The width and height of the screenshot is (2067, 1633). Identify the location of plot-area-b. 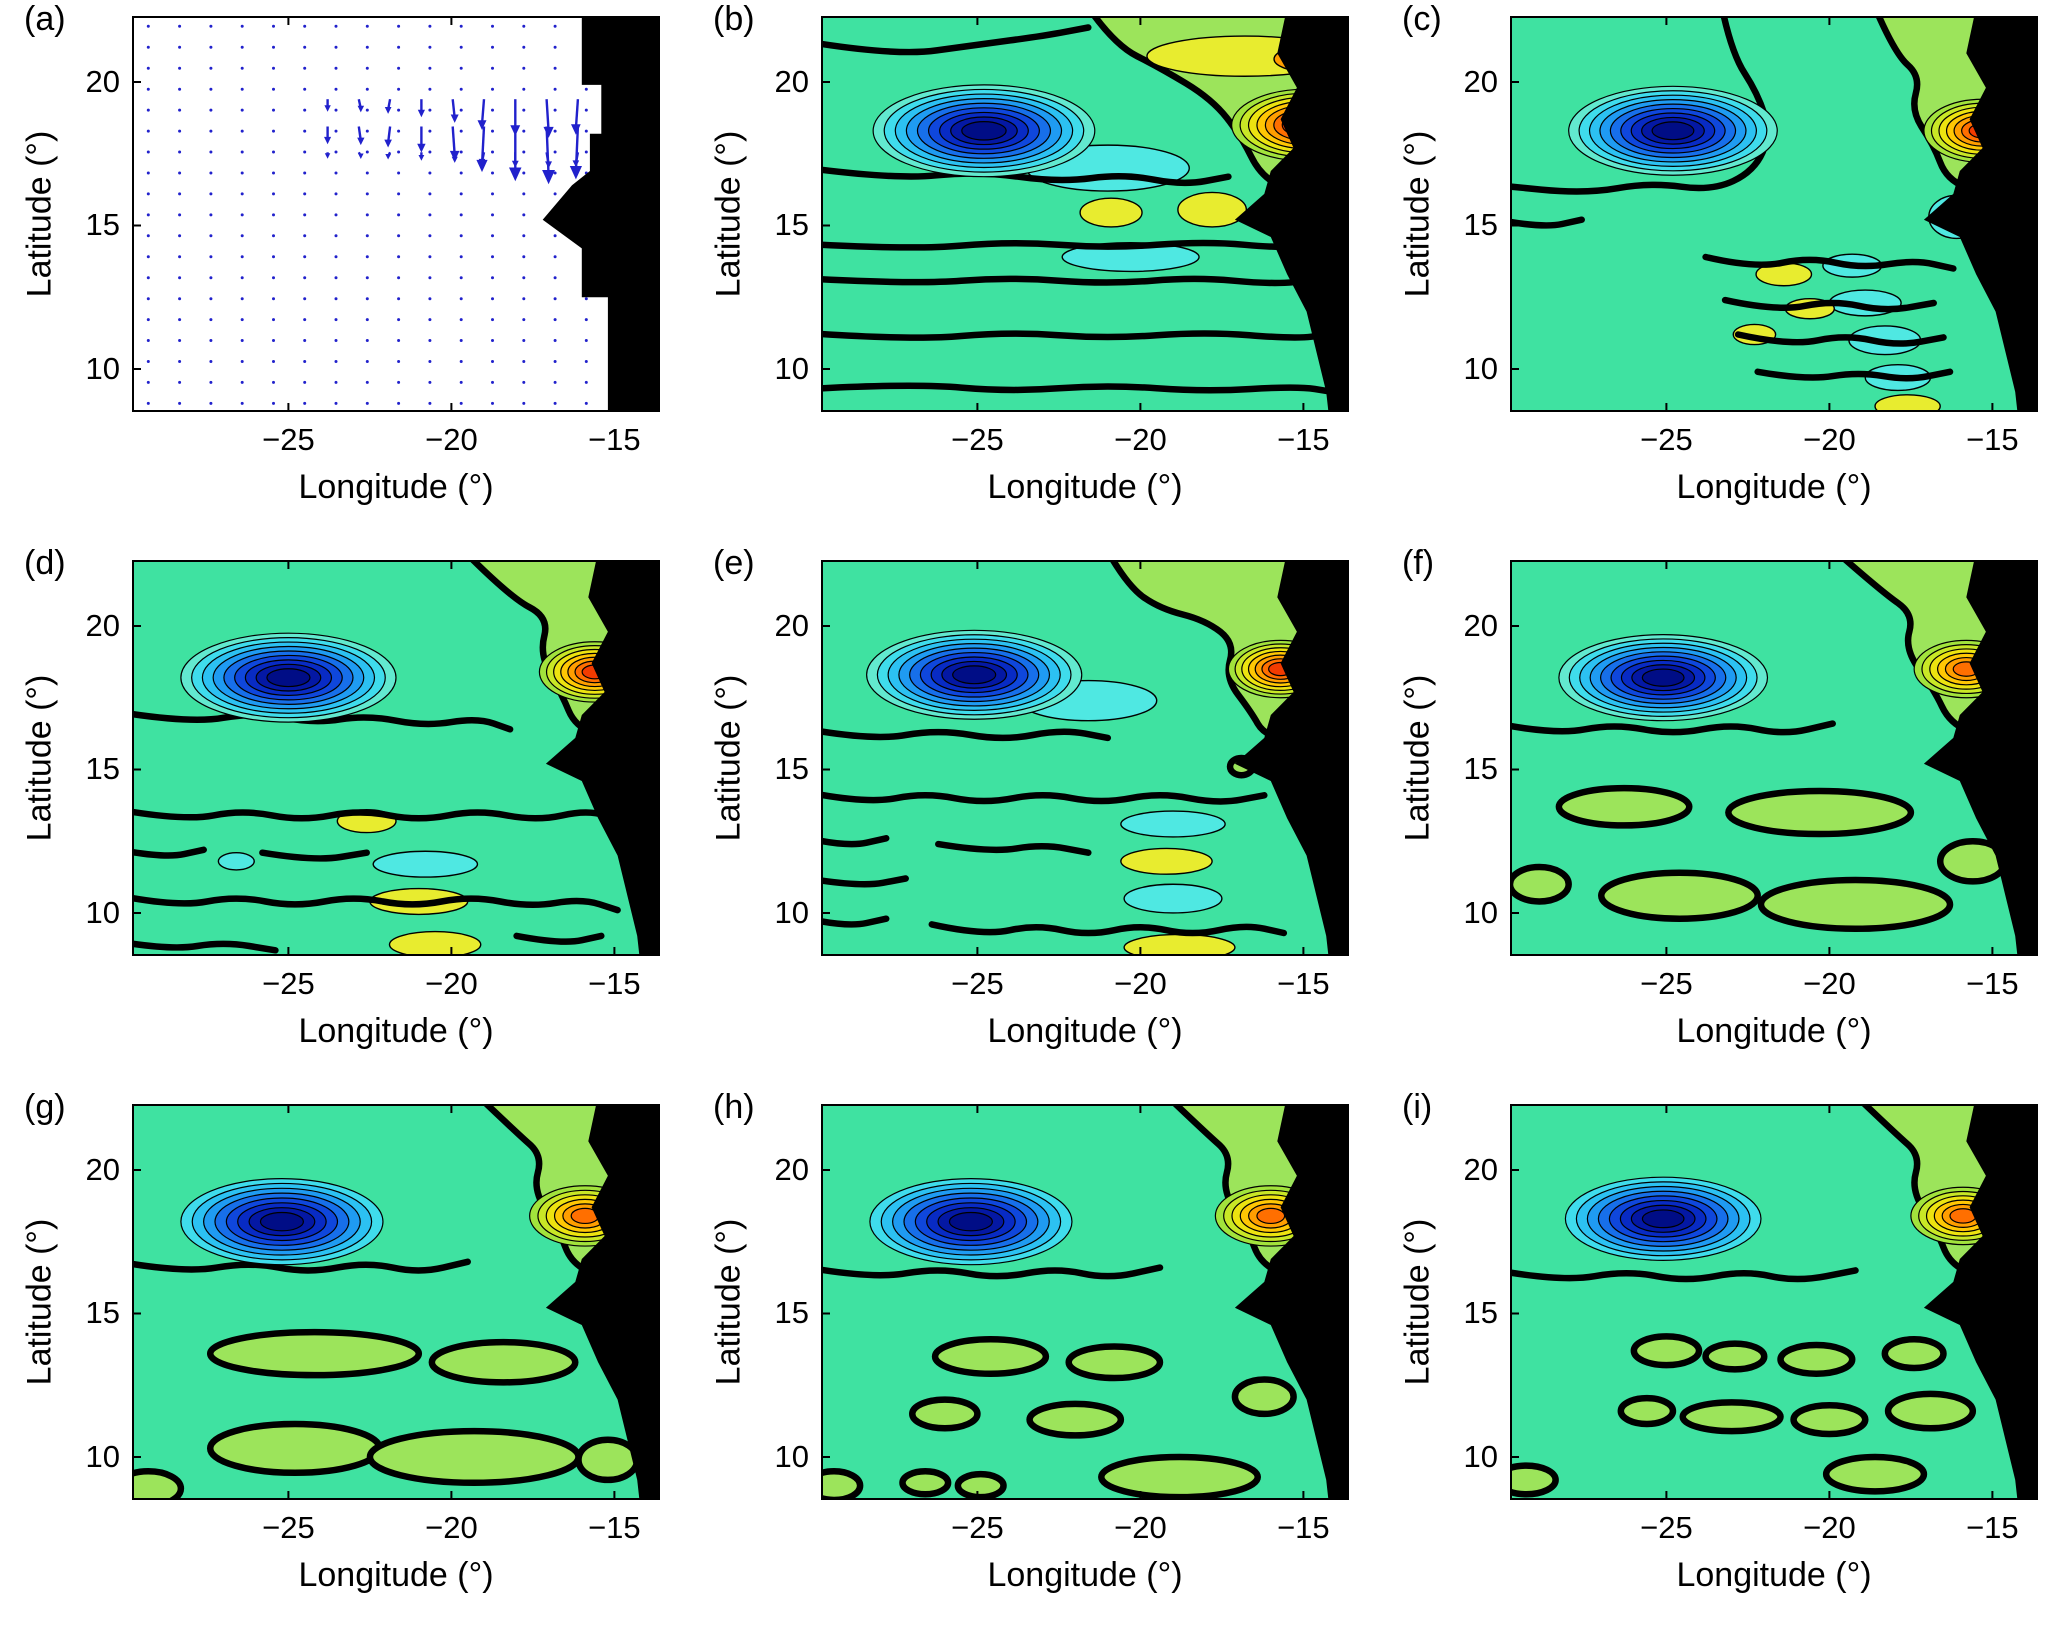
(1085, 214).